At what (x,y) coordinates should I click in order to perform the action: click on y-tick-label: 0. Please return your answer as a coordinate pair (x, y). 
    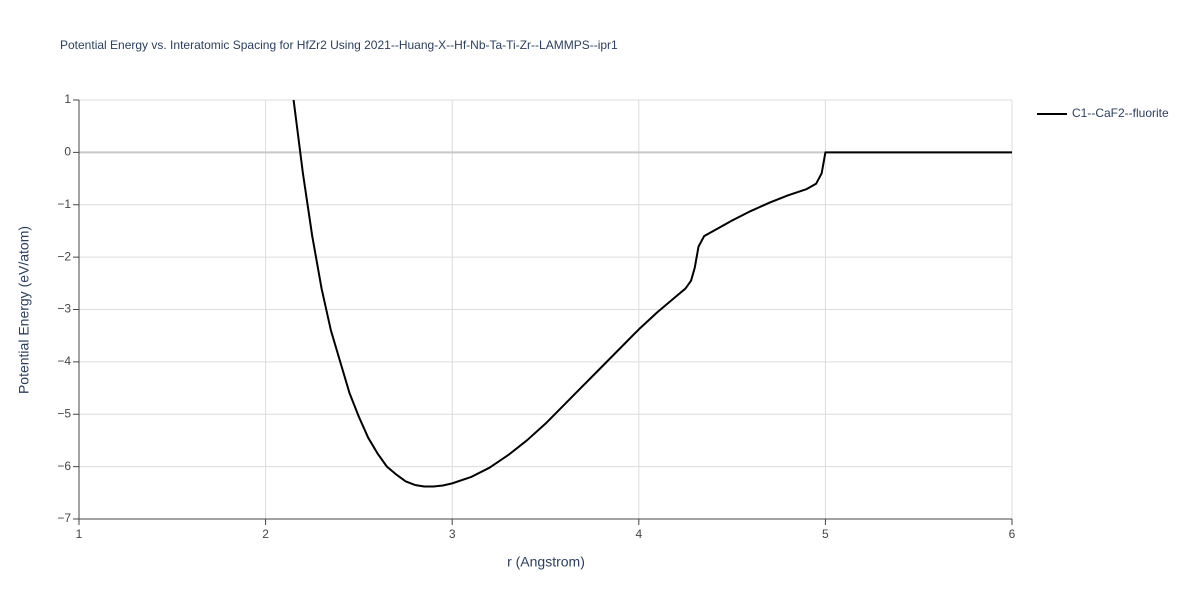
    Looking at the image, I should click on (67, 152).